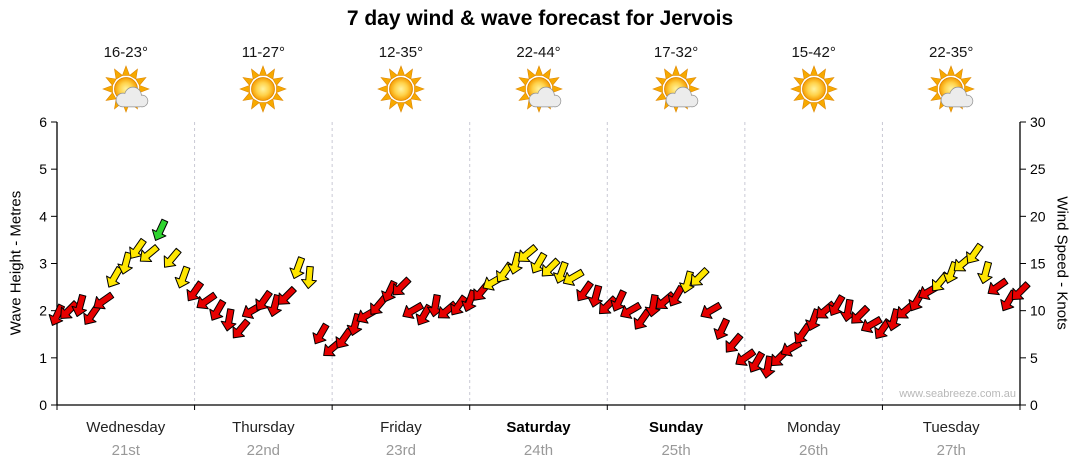 This screenshot has height=475, width=1080. I want to click on cloud-icon, so click(957, 97).